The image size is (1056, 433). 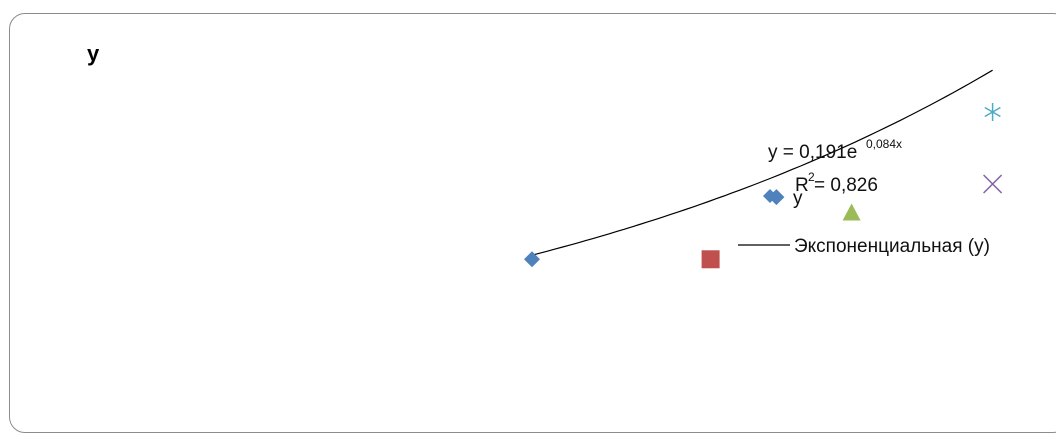 I want to click on r2-value: = 0,826, so click(x=846, y=185).